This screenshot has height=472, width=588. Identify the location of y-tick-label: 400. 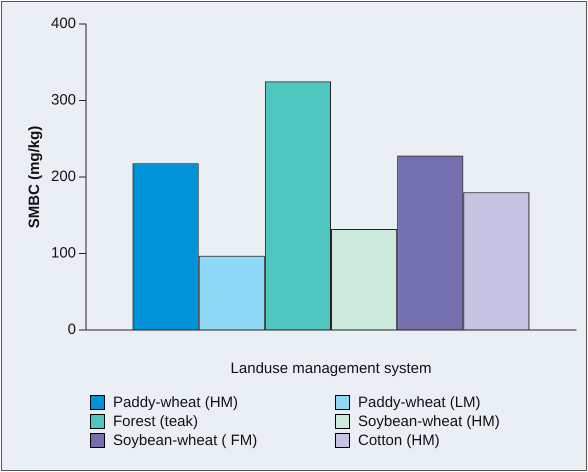
(63, 23).